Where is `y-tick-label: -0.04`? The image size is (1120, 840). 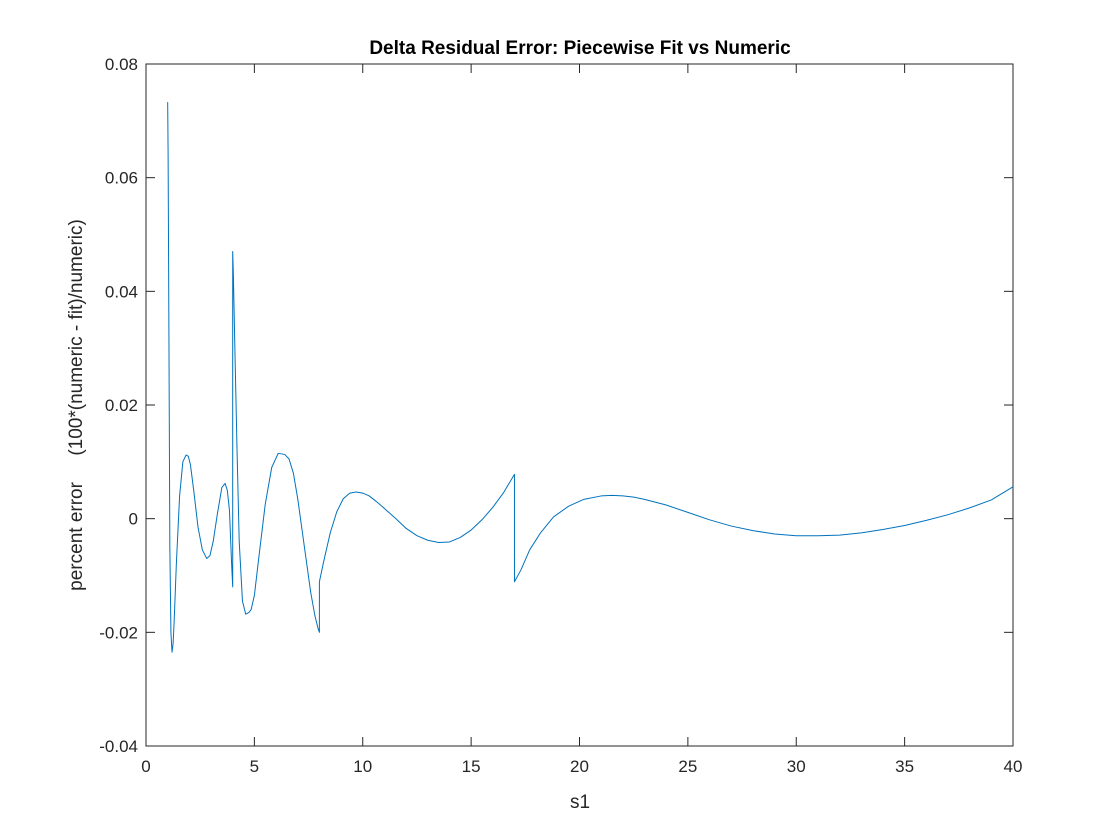 y-tick-label: -0.04 is located at coordinates (118, 746).